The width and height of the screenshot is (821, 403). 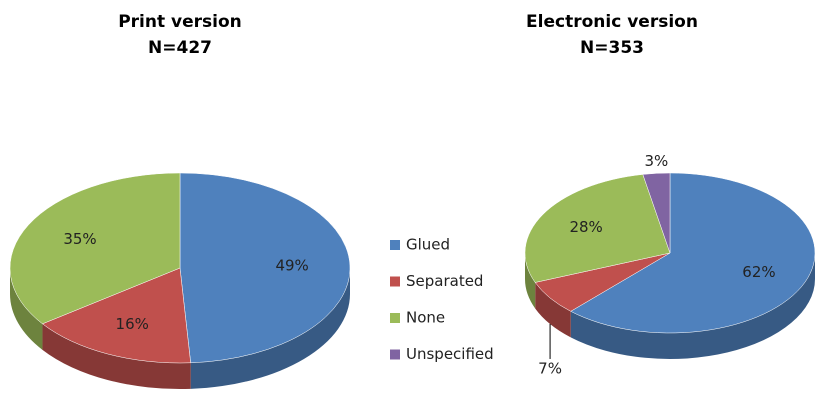 What do you see at coordinates (428, 245) in the screenshot?
I see `legend-label: Glued` at bounding box center [428, 245].